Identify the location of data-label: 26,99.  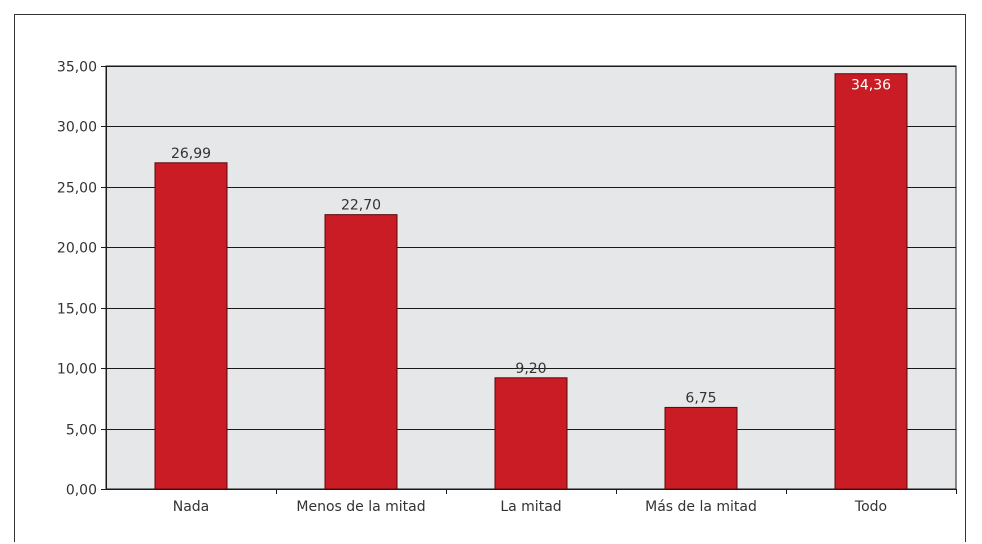
(191, 154).